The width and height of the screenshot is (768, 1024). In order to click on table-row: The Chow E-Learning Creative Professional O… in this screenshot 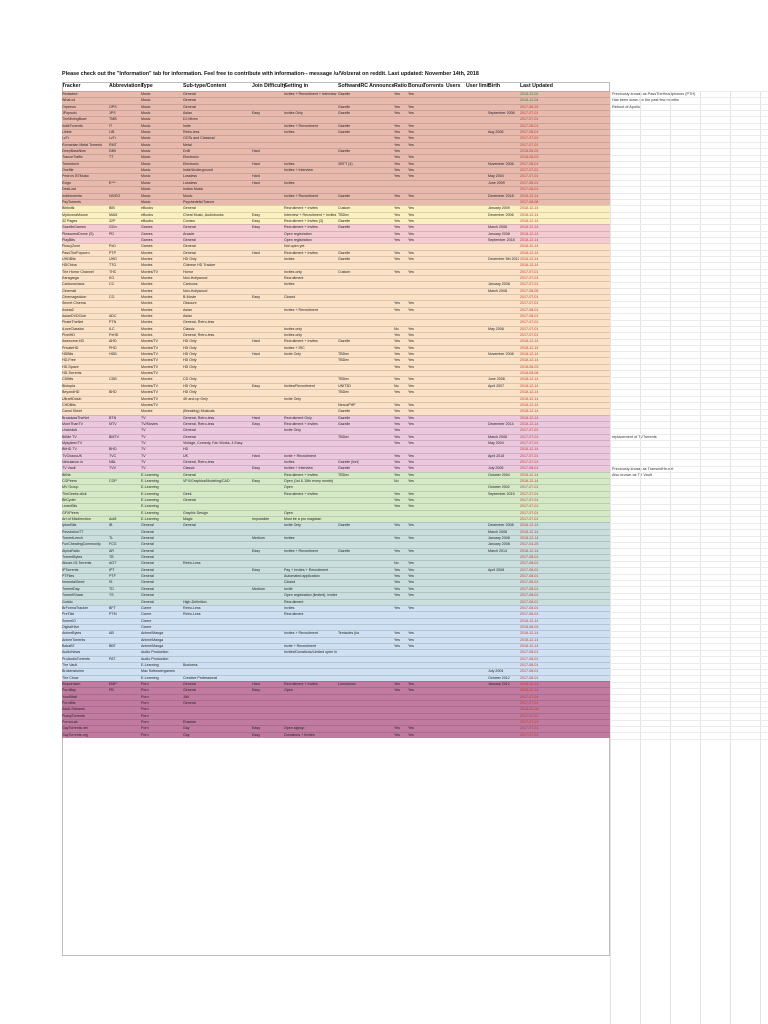, I will do `click(336, 677)`.